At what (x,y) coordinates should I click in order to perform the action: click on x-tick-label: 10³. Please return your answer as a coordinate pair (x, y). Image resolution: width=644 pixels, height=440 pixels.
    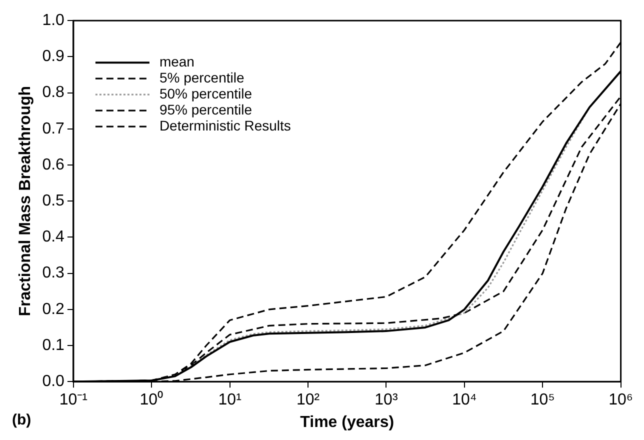
    Looking at the image, I should click on (386, 400).